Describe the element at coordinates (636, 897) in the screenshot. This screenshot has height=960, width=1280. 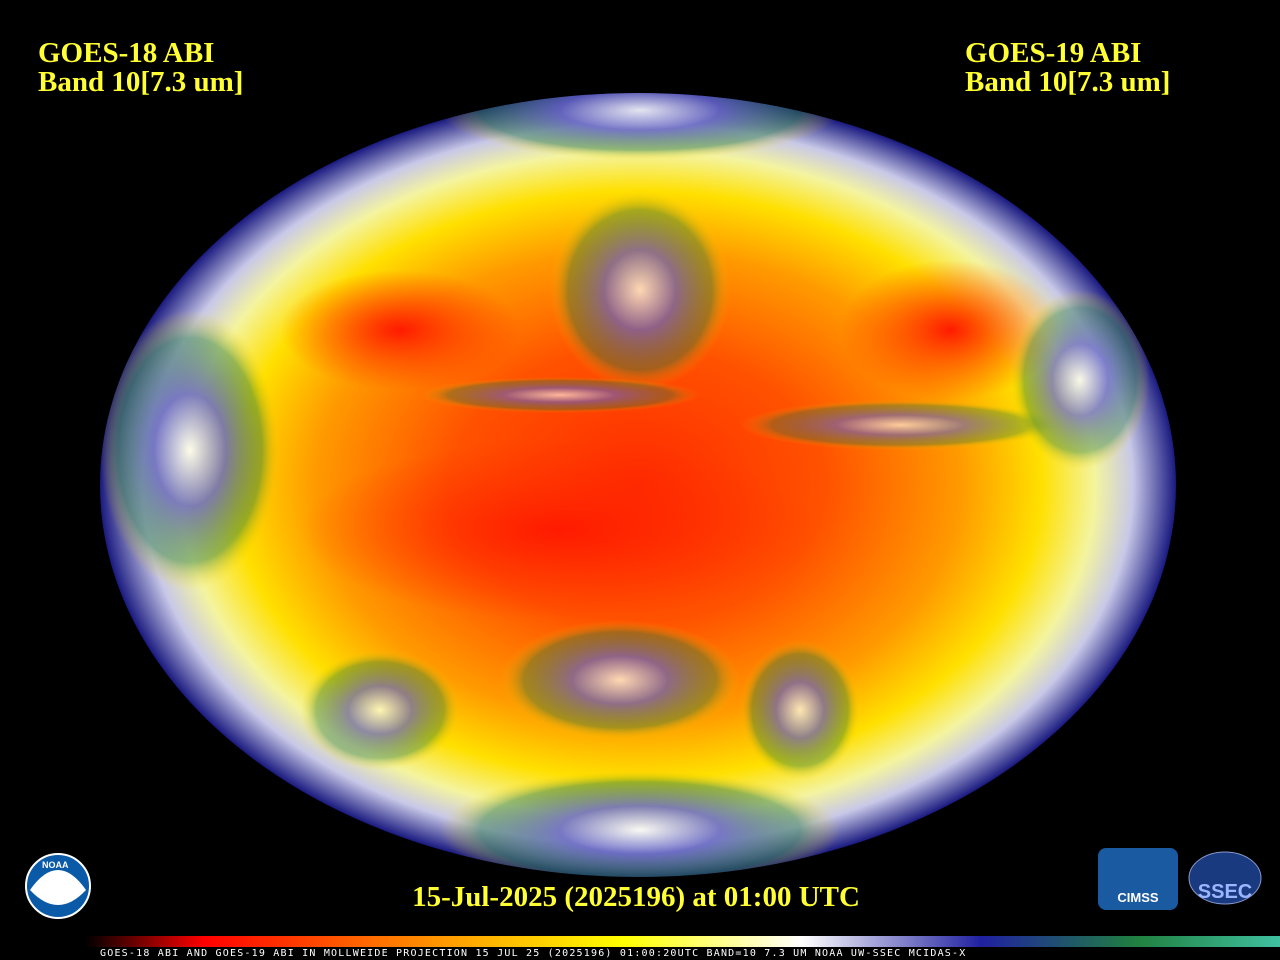
I see `timestamp: 15-Jul-2025 (2025196) at 01:00 UTC` at that location.